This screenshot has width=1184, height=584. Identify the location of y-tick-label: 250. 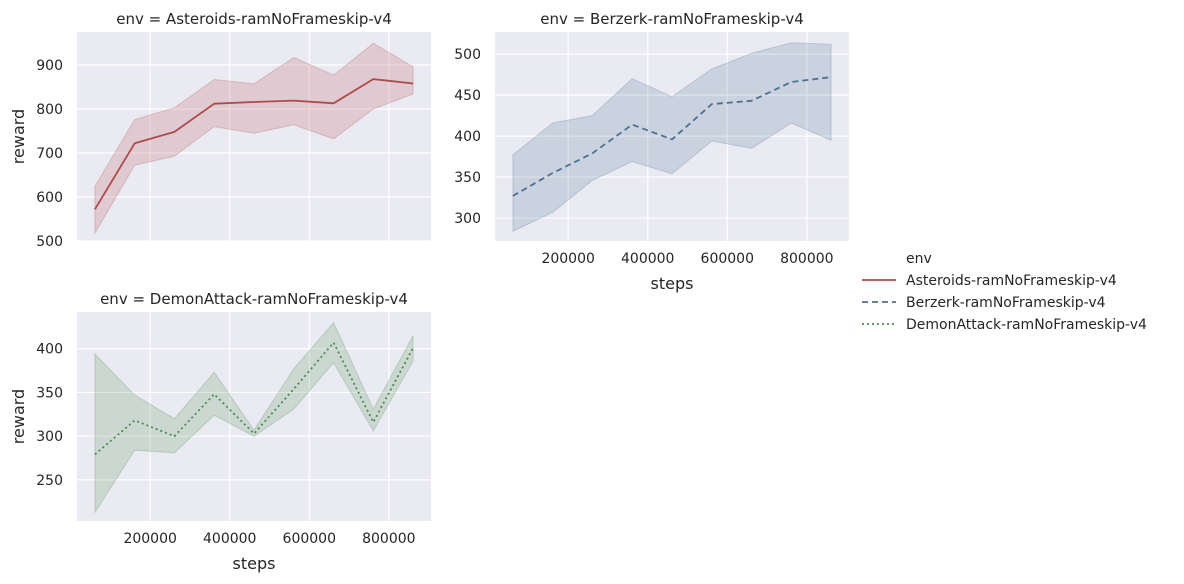
(49, 481).